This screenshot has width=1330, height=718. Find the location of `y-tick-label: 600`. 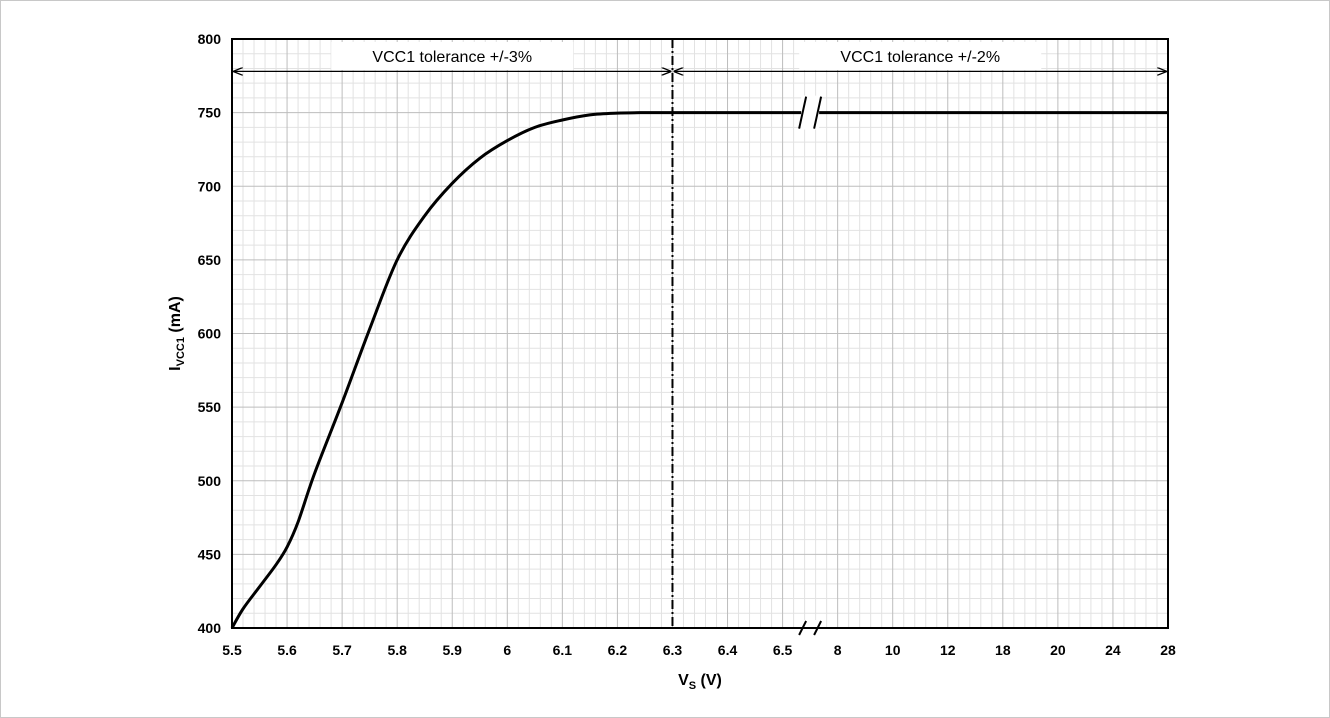

y-tick-label: 600 is located at coordinates (210, 334).